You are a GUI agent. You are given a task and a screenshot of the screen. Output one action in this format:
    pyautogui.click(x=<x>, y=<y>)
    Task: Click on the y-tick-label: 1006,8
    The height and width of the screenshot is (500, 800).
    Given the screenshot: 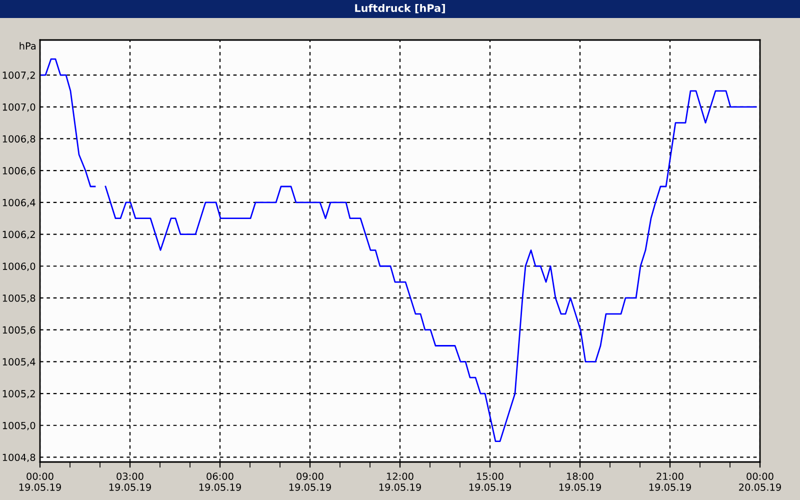 What is the action you would take?
    pyautogui.click(x=19, y=139)
    